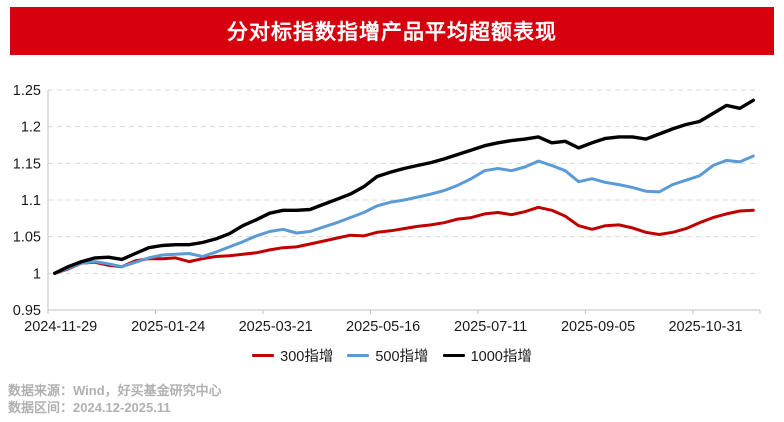 This screenshot has width=784, height=422. I want to click on legend-label: 500指增, so click(402, 356).